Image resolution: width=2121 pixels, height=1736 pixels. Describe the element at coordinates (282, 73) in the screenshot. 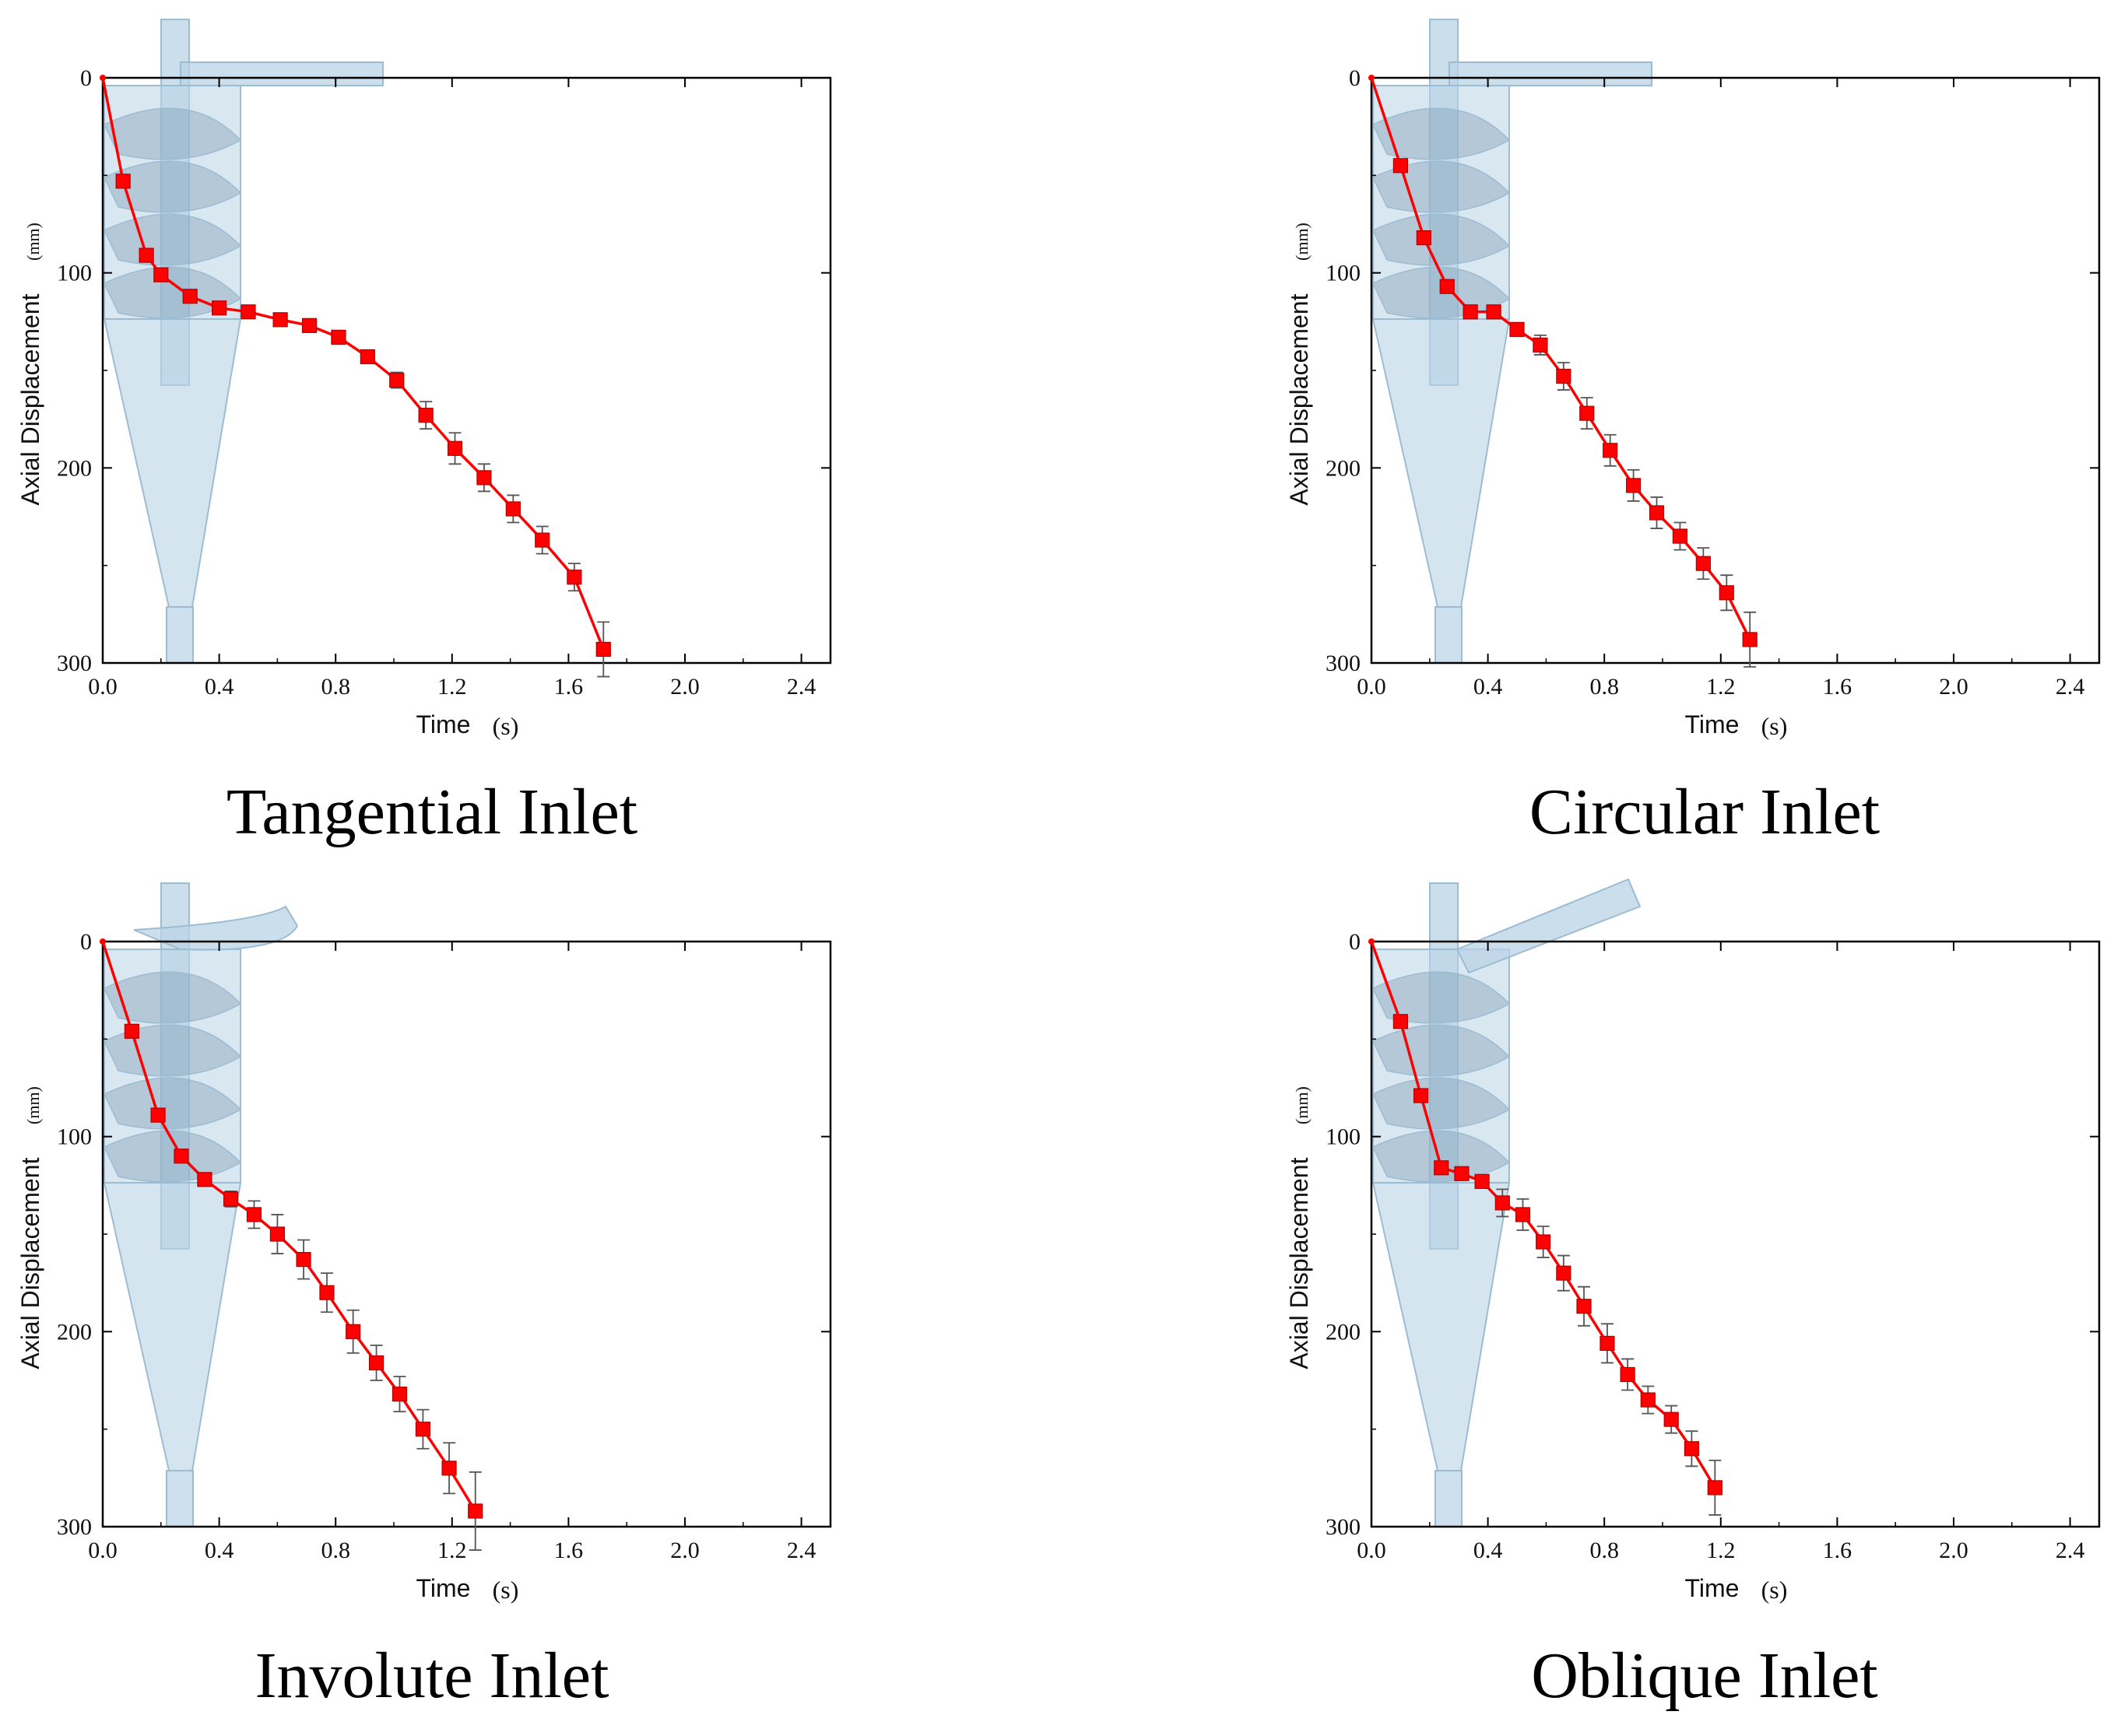

I see `tangential-inlet-pipe` at that location.